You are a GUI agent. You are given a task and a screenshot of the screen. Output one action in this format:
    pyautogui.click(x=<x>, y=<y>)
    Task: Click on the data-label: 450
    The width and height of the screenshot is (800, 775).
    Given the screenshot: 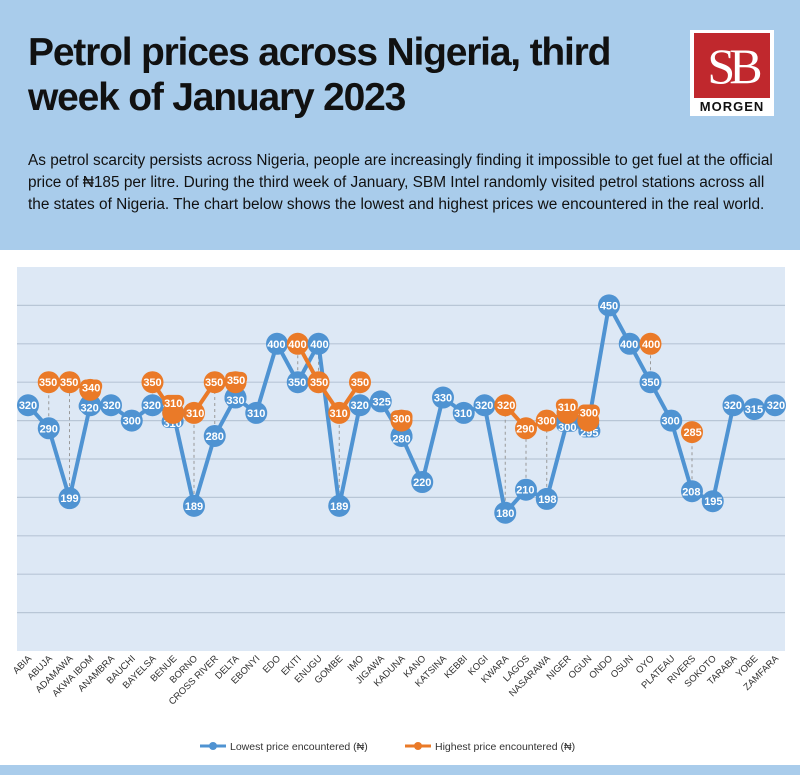 What is the action you would take?
    pyautogui.click(x=609, y=306)
    